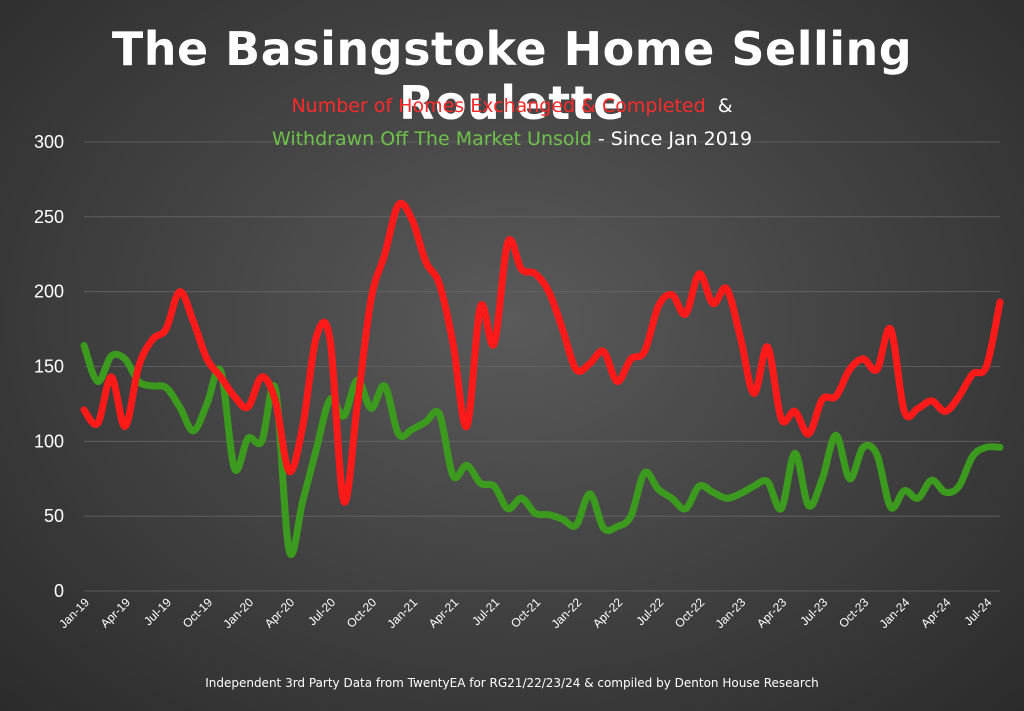  What do you see at coordinates (566, 613) in the screenshot?
I see `x-tick-label: Jan-22` at bounding box center [566, 613].